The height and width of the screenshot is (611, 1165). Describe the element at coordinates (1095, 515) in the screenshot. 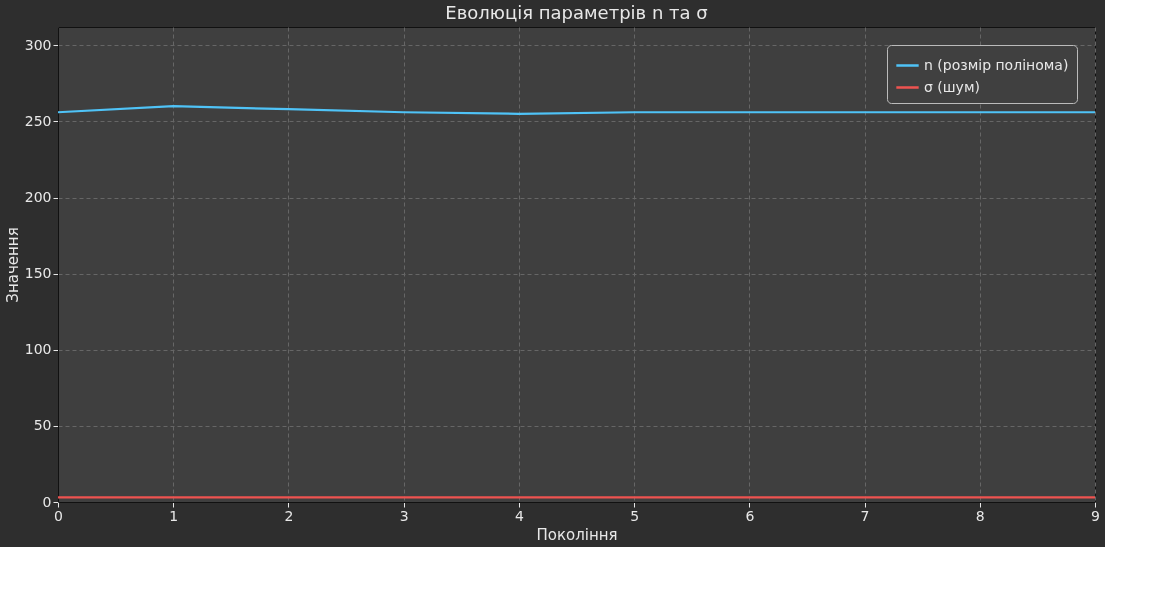

I see `x-tick-label: 9` at that location.